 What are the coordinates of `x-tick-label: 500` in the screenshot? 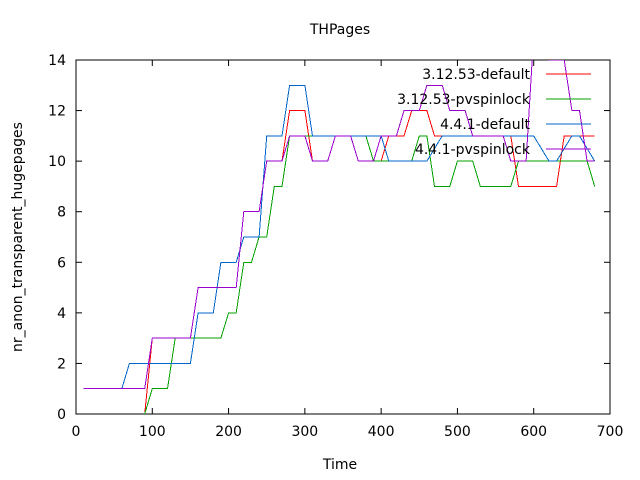 It's located at (457, 432).